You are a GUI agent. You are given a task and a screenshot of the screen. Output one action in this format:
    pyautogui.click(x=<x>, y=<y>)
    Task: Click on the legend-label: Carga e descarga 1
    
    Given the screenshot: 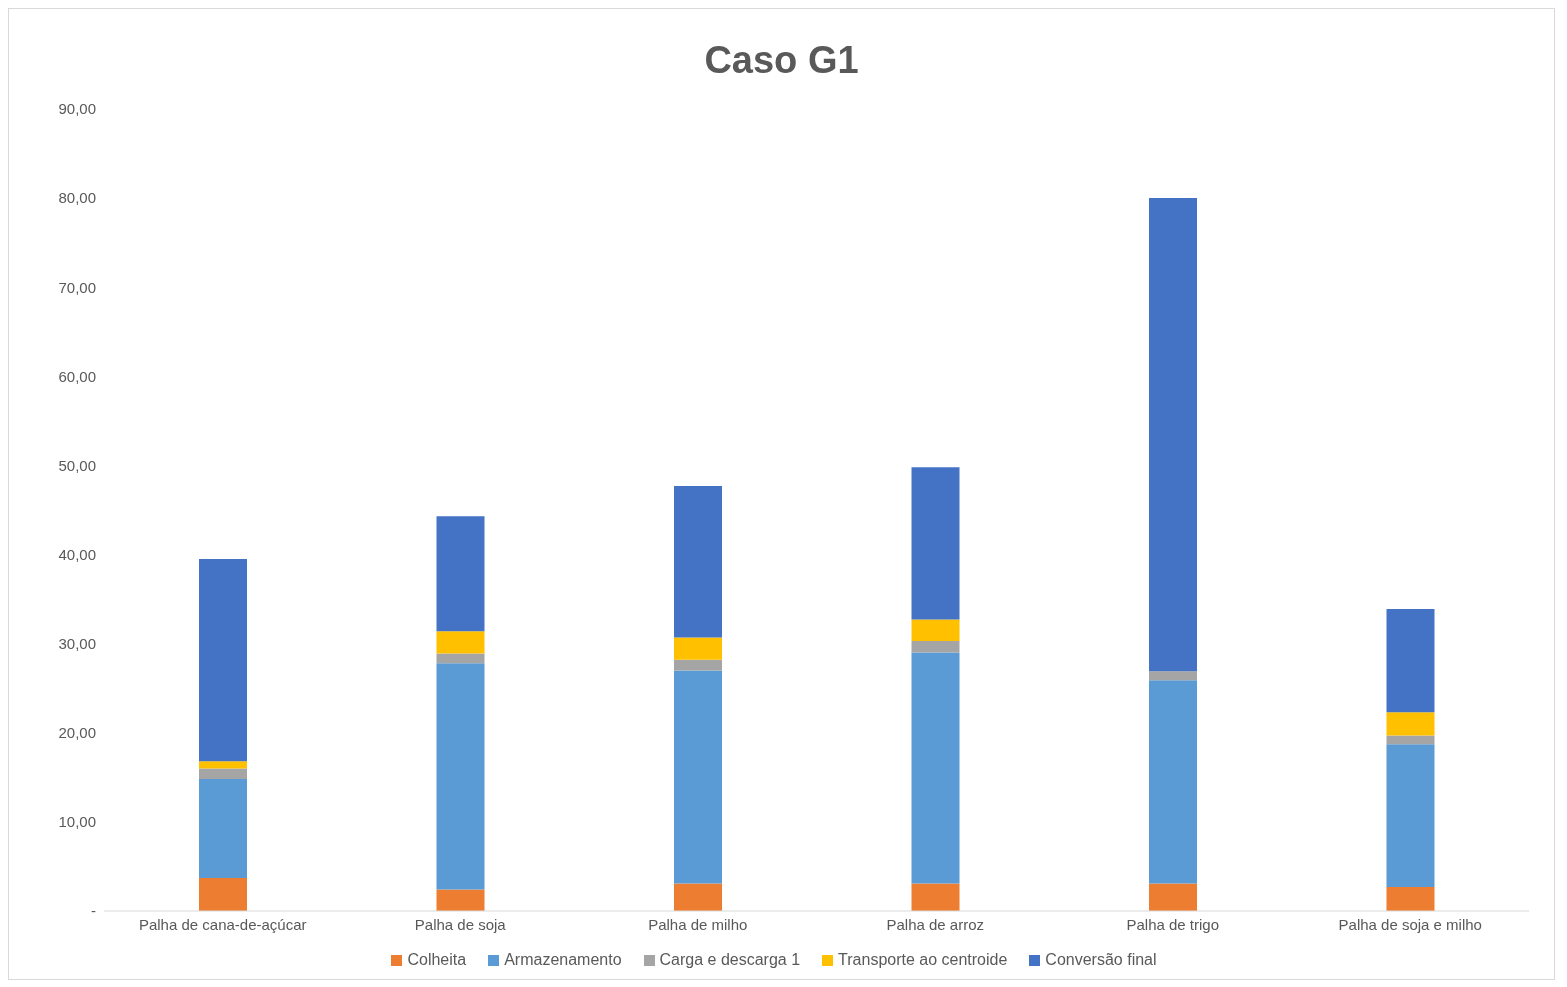 What is the action you would take?
    pyautogui.click(x=730, y=960)
    